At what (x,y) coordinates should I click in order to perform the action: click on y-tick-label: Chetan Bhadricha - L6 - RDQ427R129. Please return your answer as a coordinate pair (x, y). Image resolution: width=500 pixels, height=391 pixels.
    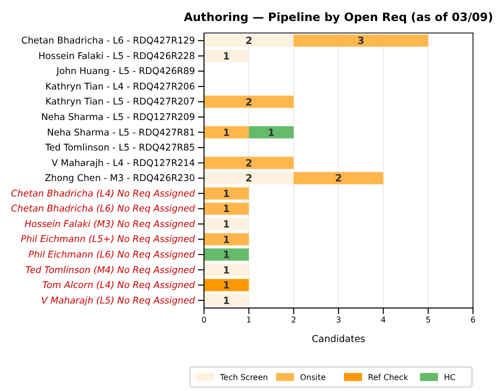
    Looking at the image, I should click on (108, 41).